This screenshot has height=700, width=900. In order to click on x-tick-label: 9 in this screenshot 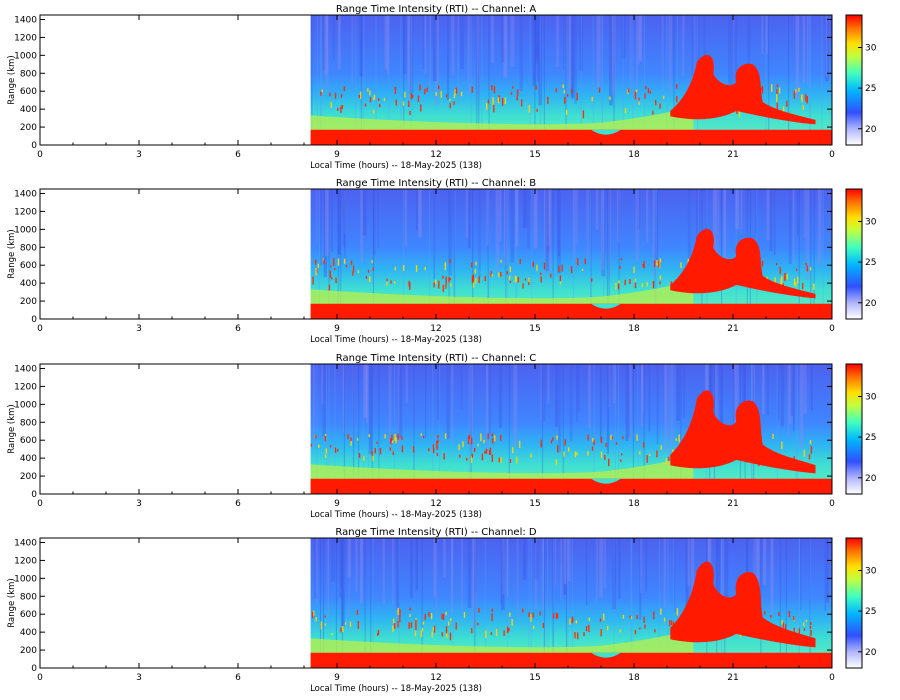, I will do `click(337, 678)`.